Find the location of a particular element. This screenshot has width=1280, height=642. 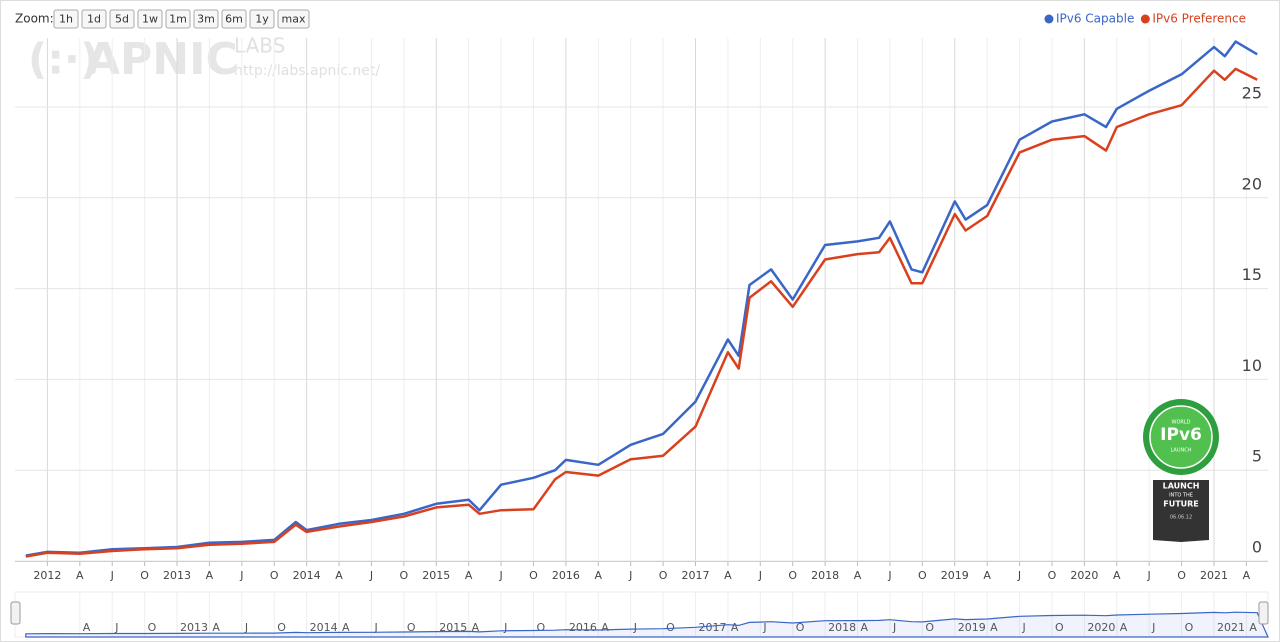

y-tick-label: 20 is located at coordinates (1252, 183).